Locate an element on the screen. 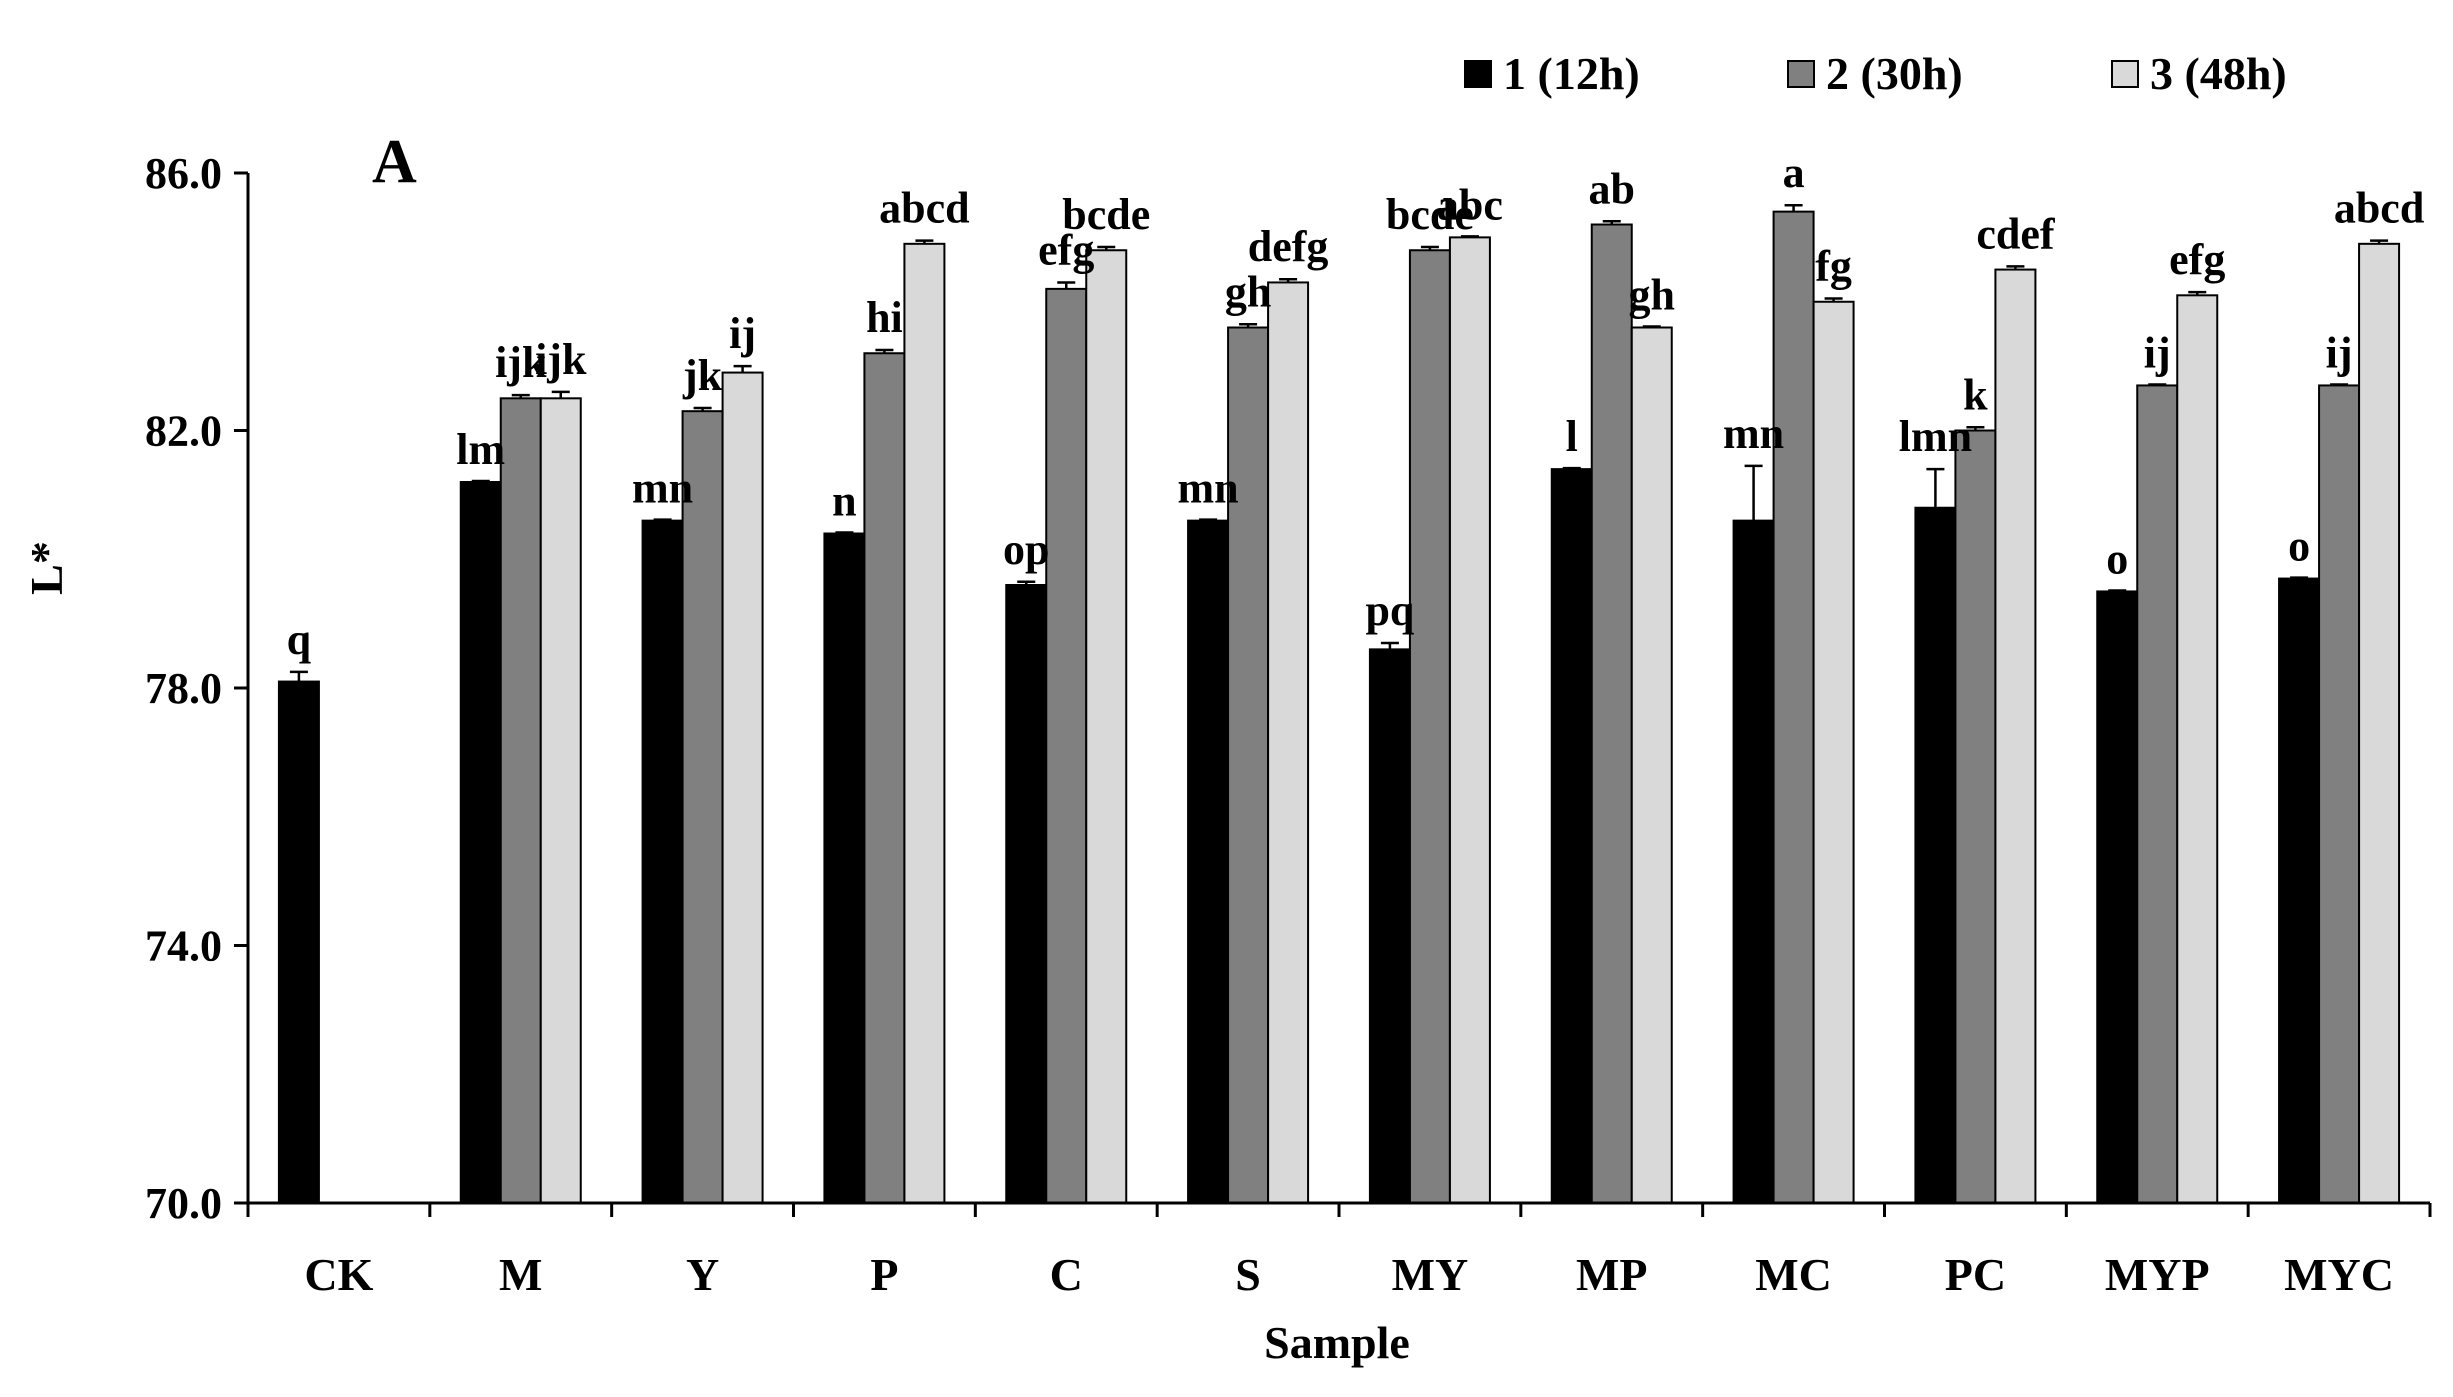  x-category-label: M is located at coordinates (520, 1274).